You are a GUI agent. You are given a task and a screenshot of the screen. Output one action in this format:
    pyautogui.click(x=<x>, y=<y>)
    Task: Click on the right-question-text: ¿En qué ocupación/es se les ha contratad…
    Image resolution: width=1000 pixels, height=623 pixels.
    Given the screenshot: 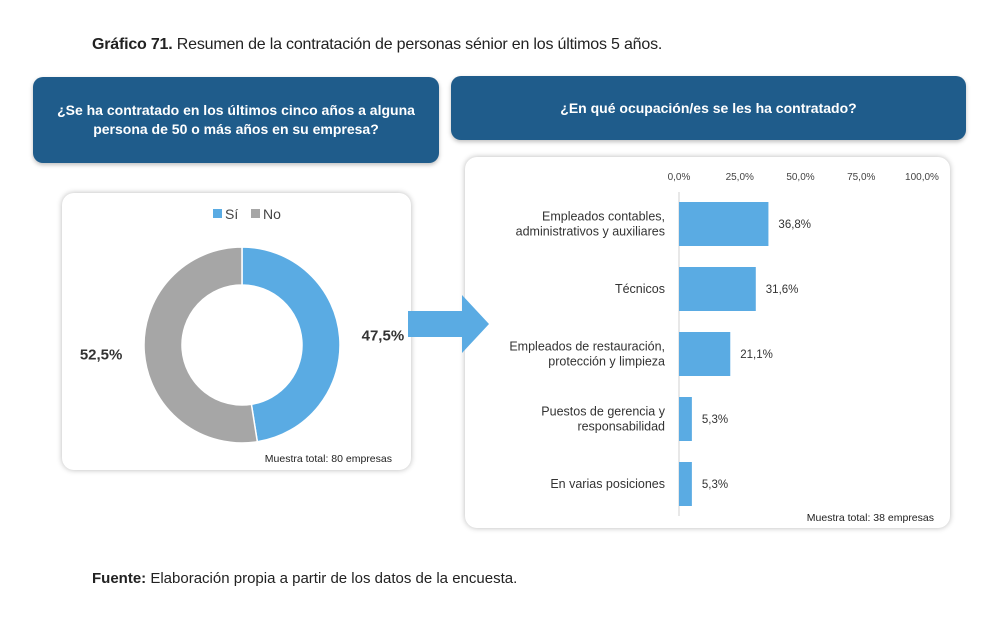 What is the action you would take?
    pyautogui.click(x=708, y=107)
    